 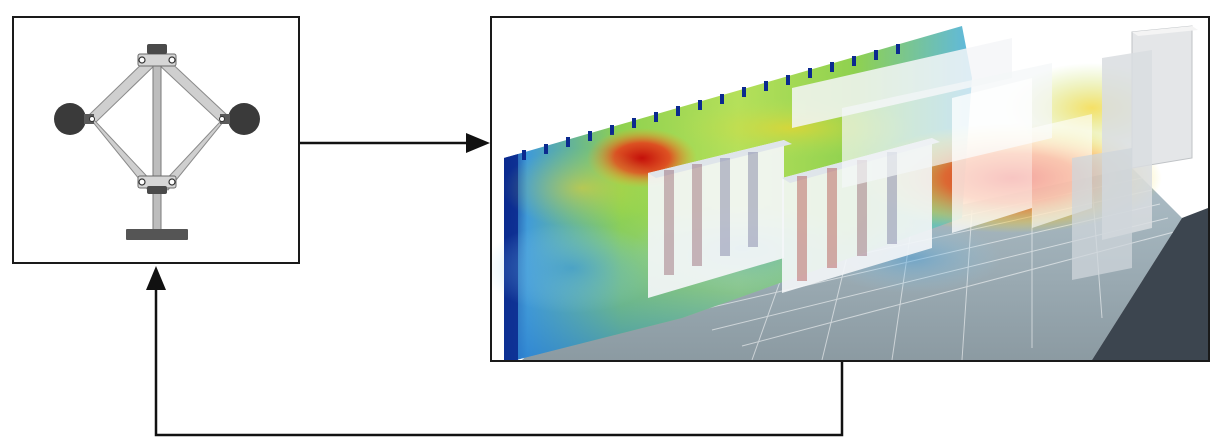 I want to click on cooling-units, so click(x=1135, y=152).